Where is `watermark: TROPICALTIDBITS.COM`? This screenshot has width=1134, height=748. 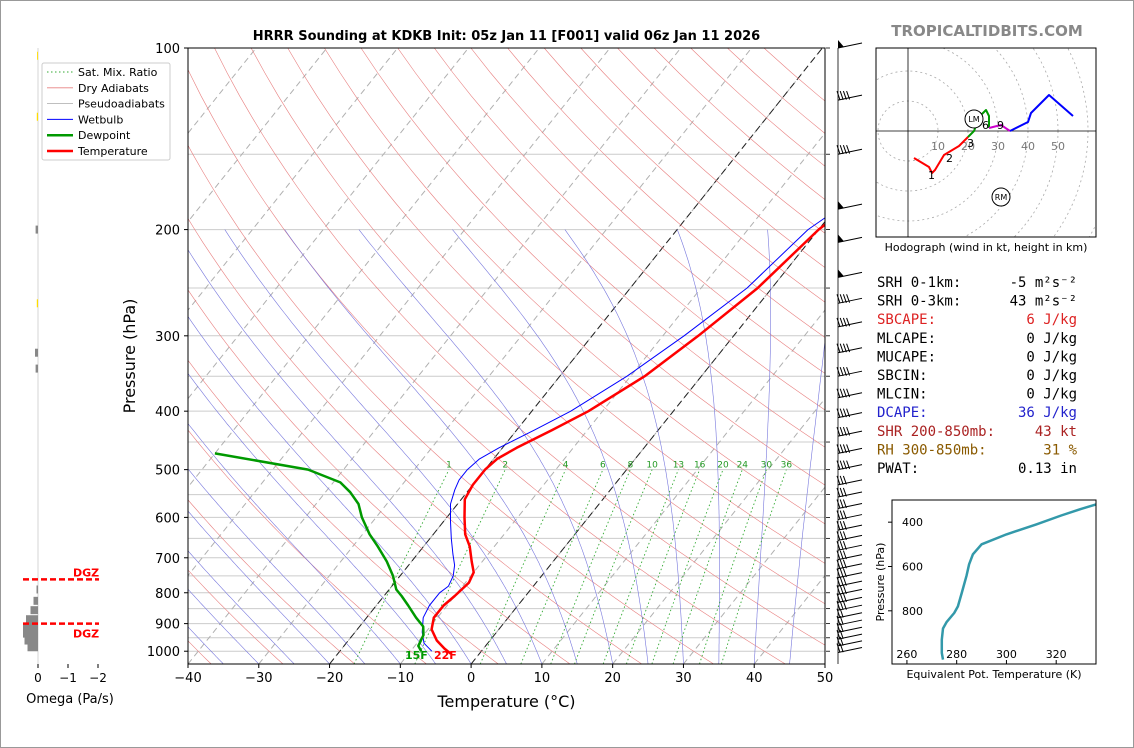 watermark: TROPICALTIDBITS.COM is located at coordinates (987, 31).